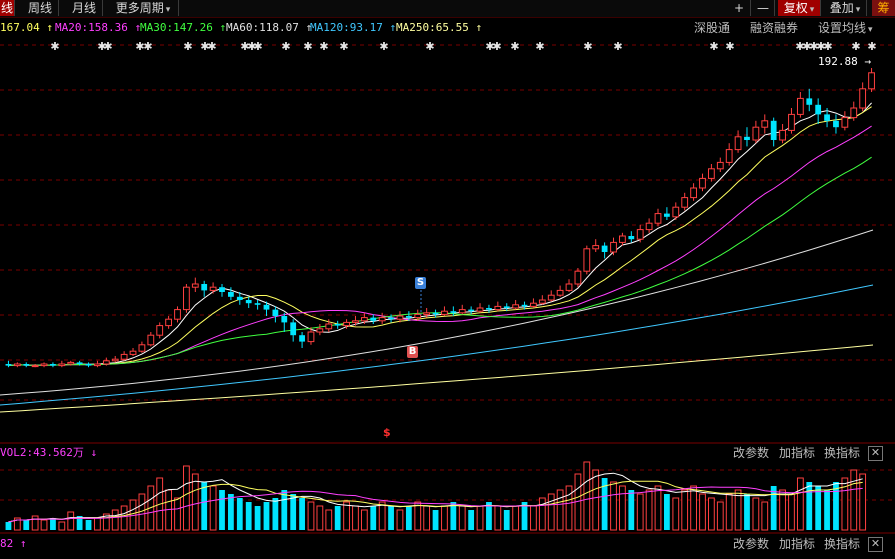  Describe the element at coordinates (420, 283) in the screenshot. I see `sell-marker: S` at that location.